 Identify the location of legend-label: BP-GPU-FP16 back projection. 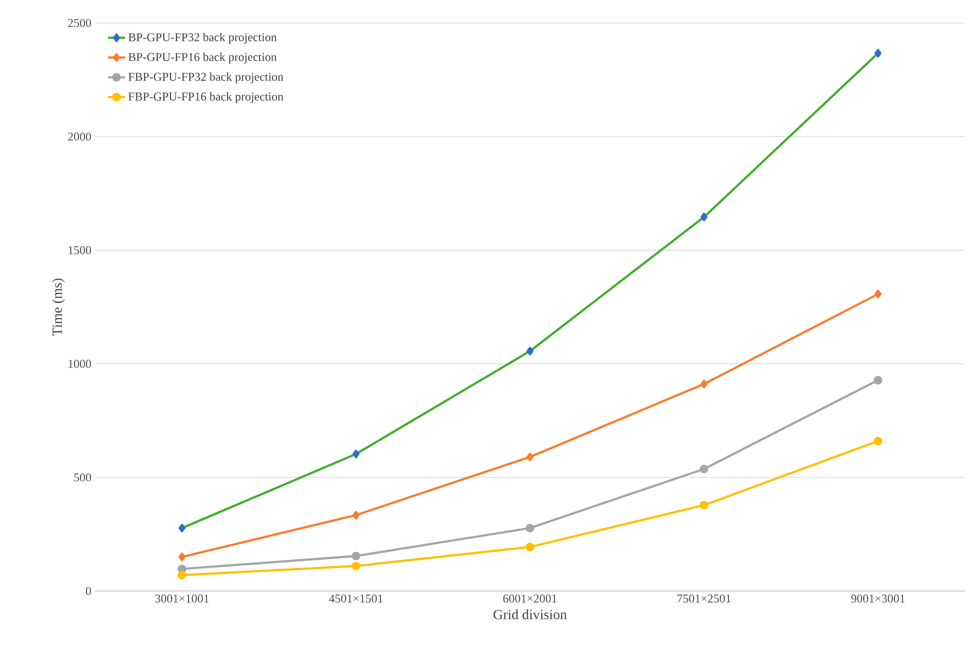
(202, 58).